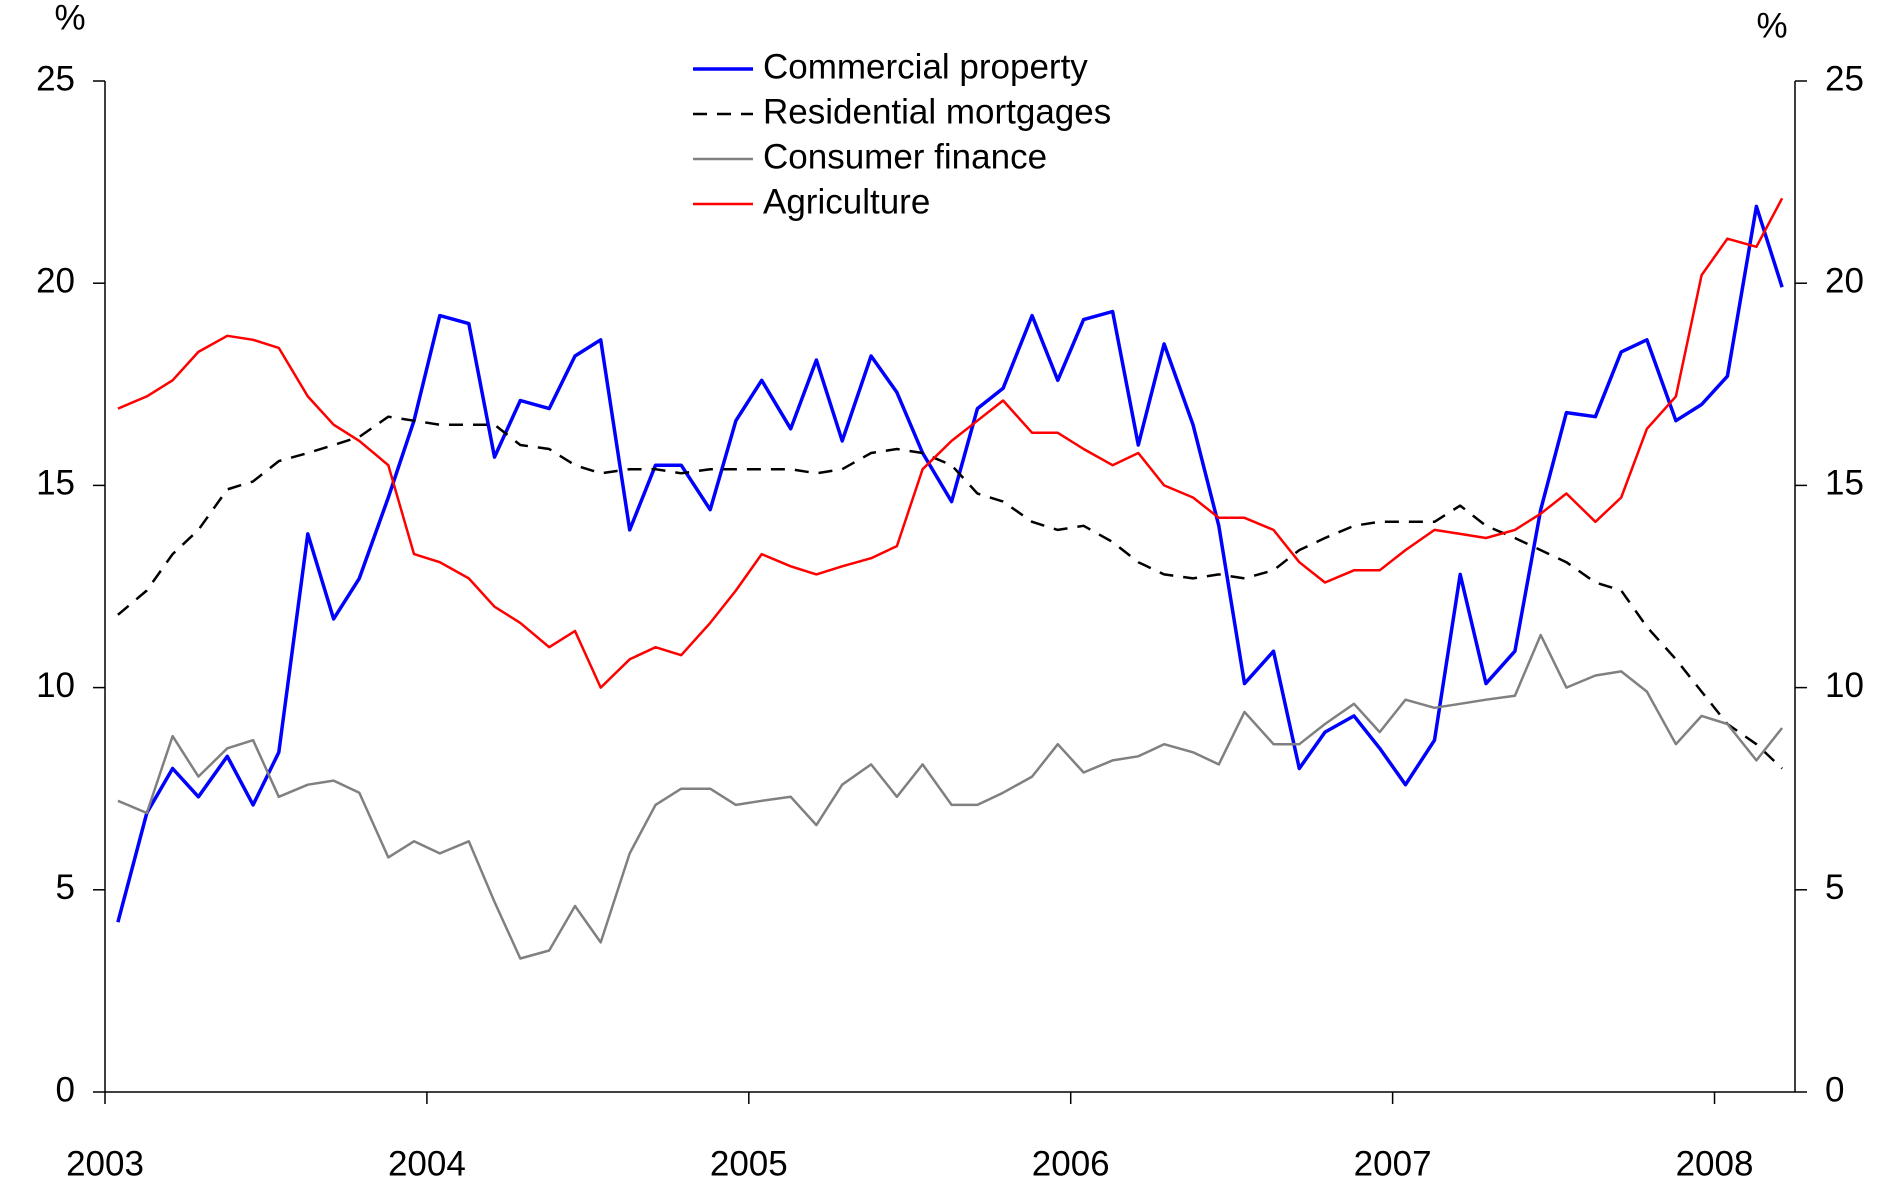 The image size is (1891, 1190). Describe the element at coordinates (749, 1163) in the screenshot. I see `x-tick-label: 2005` at that location.